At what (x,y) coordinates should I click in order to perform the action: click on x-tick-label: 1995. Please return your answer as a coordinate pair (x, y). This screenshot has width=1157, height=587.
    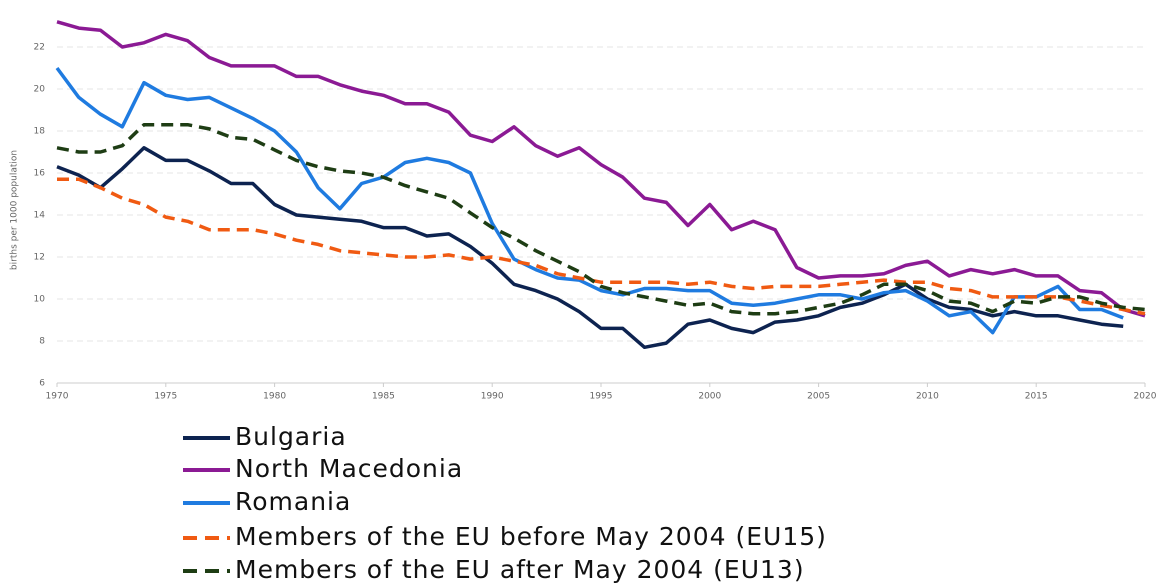
    Looking at the image, I should click on (601, 397).